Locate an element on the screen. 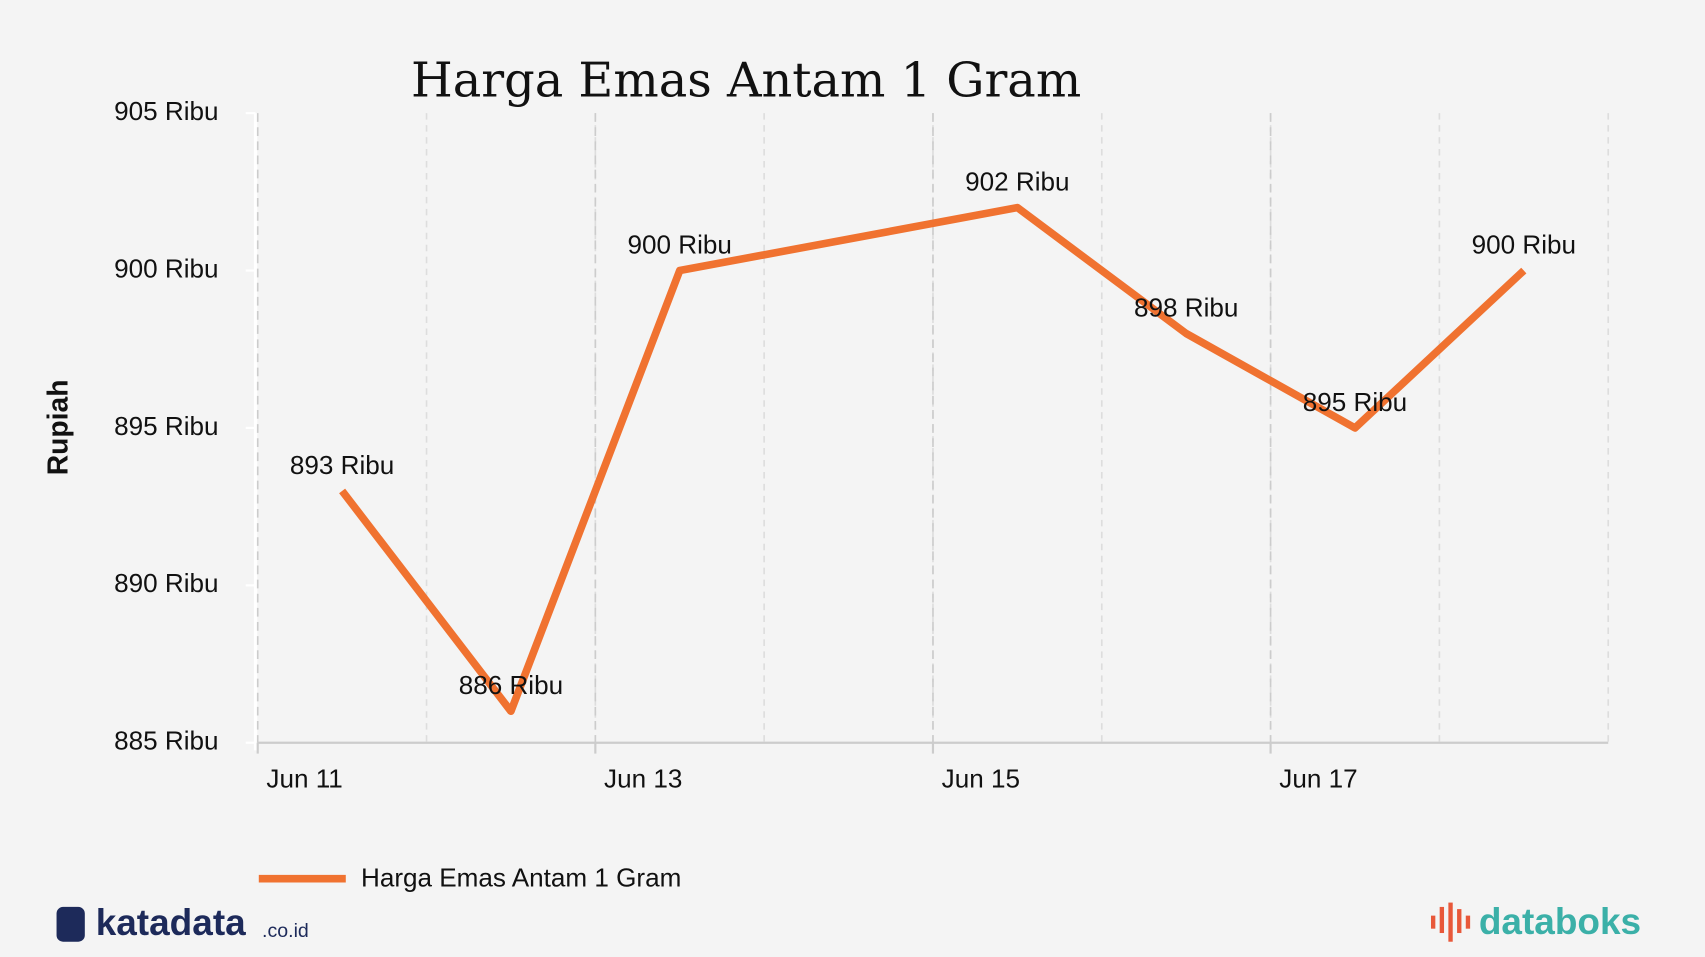 This screenshot has height=957, width=1705. x-tick-label: Jun 15 is located at coordinates (981, 779).